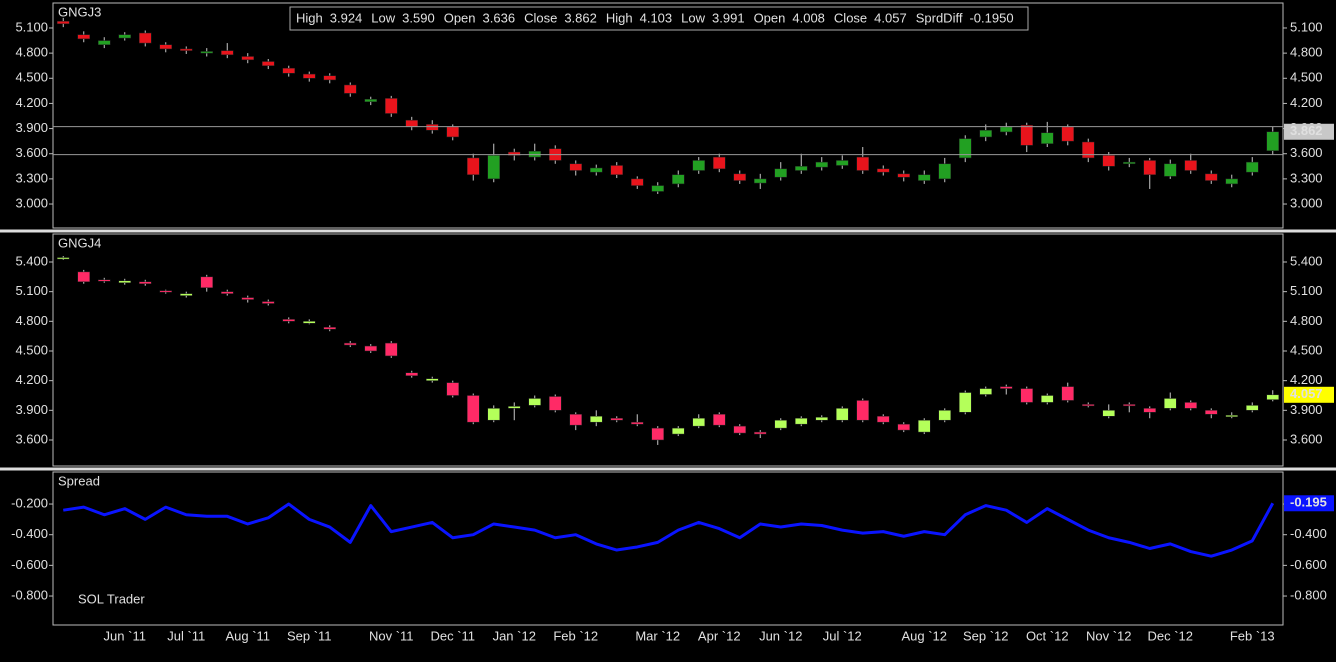 The width and height of the screenshot is (1336, 662). I want to click on x-tick-label: Aug `11, so click(247, 635).